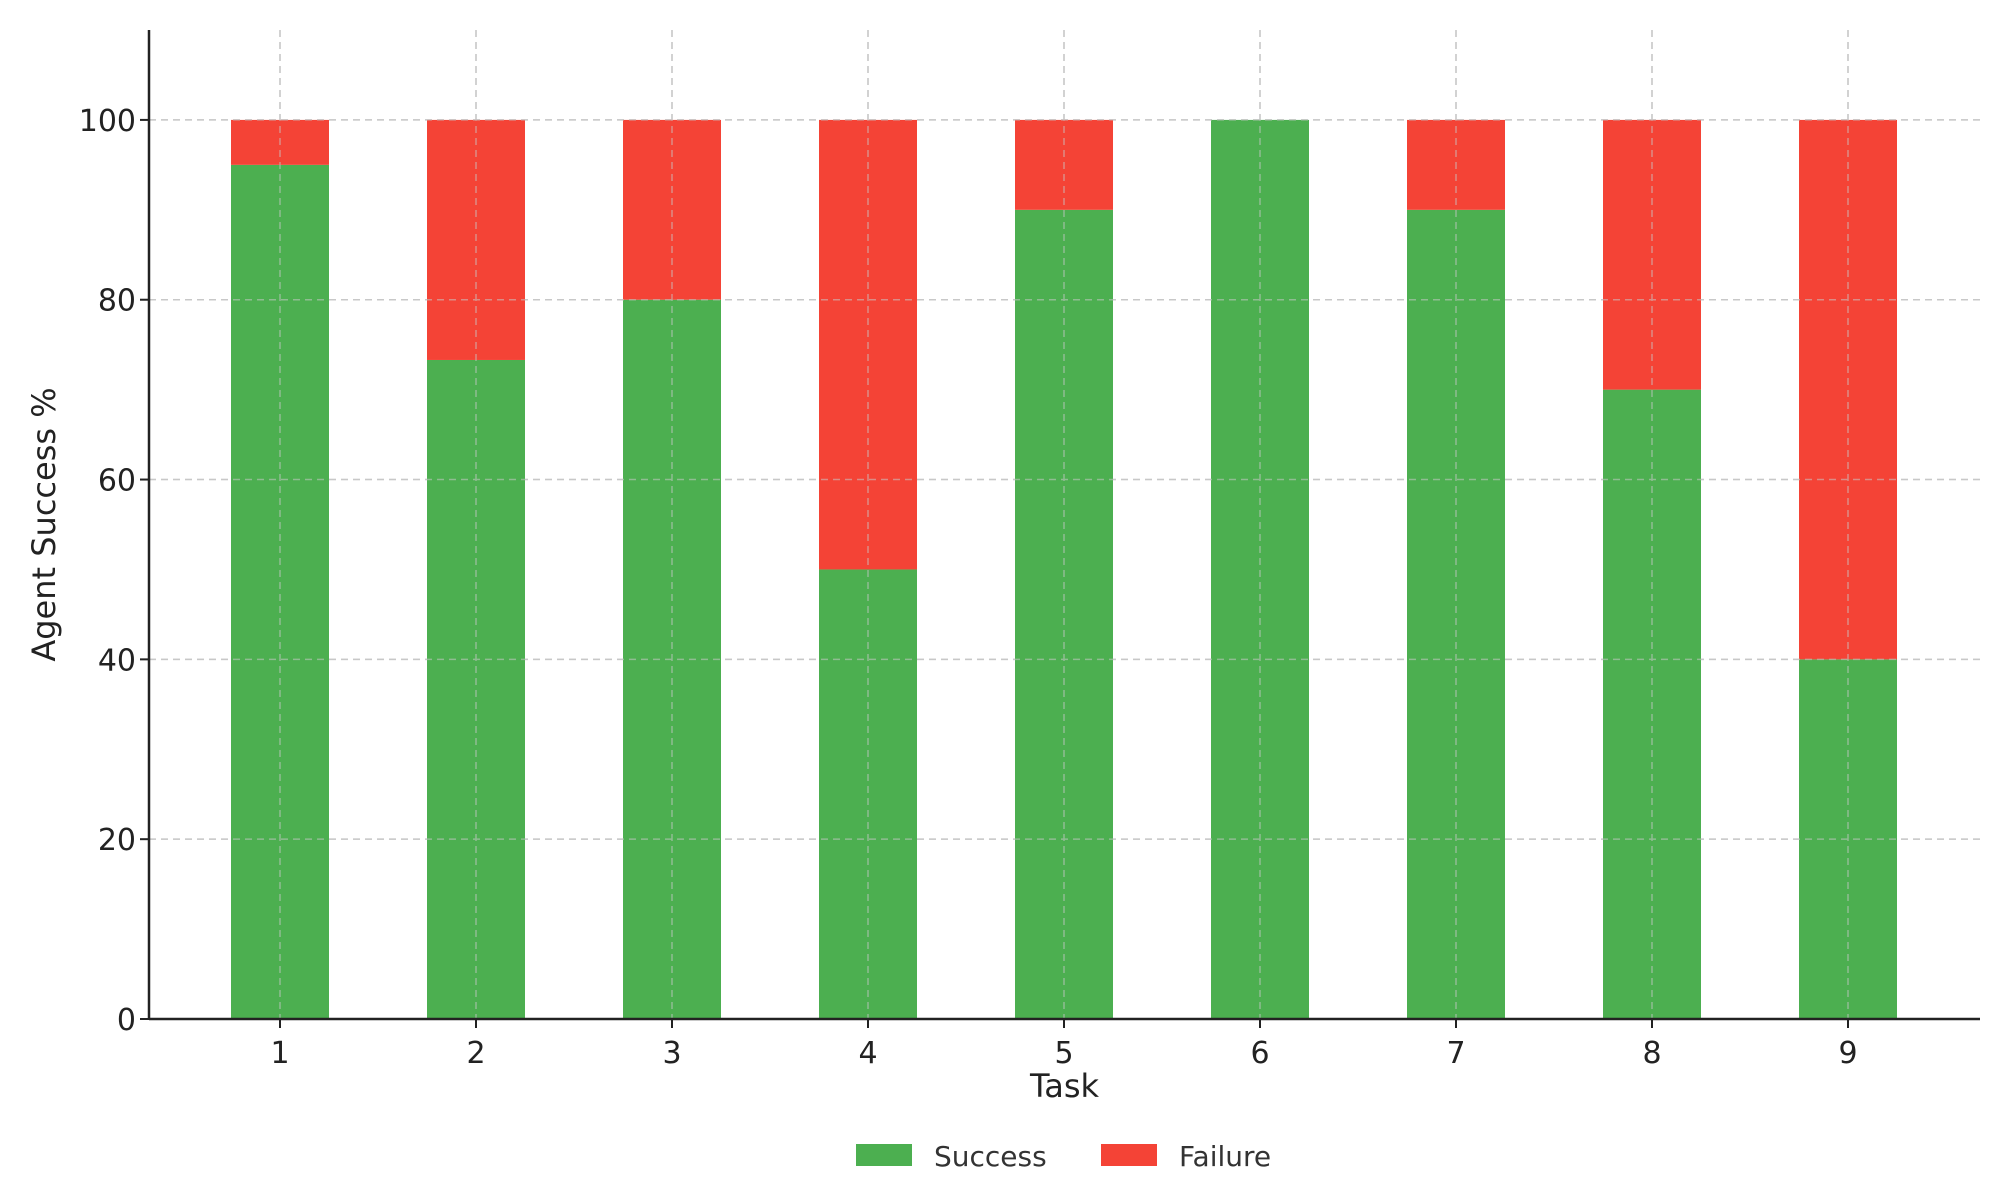 The height and width of the screenshot is (1204, 2000). What do you see at coordinates (671, 1053) in the screenshot?
I see `x-tick-label: 3` at bounding box center [671, 1053].